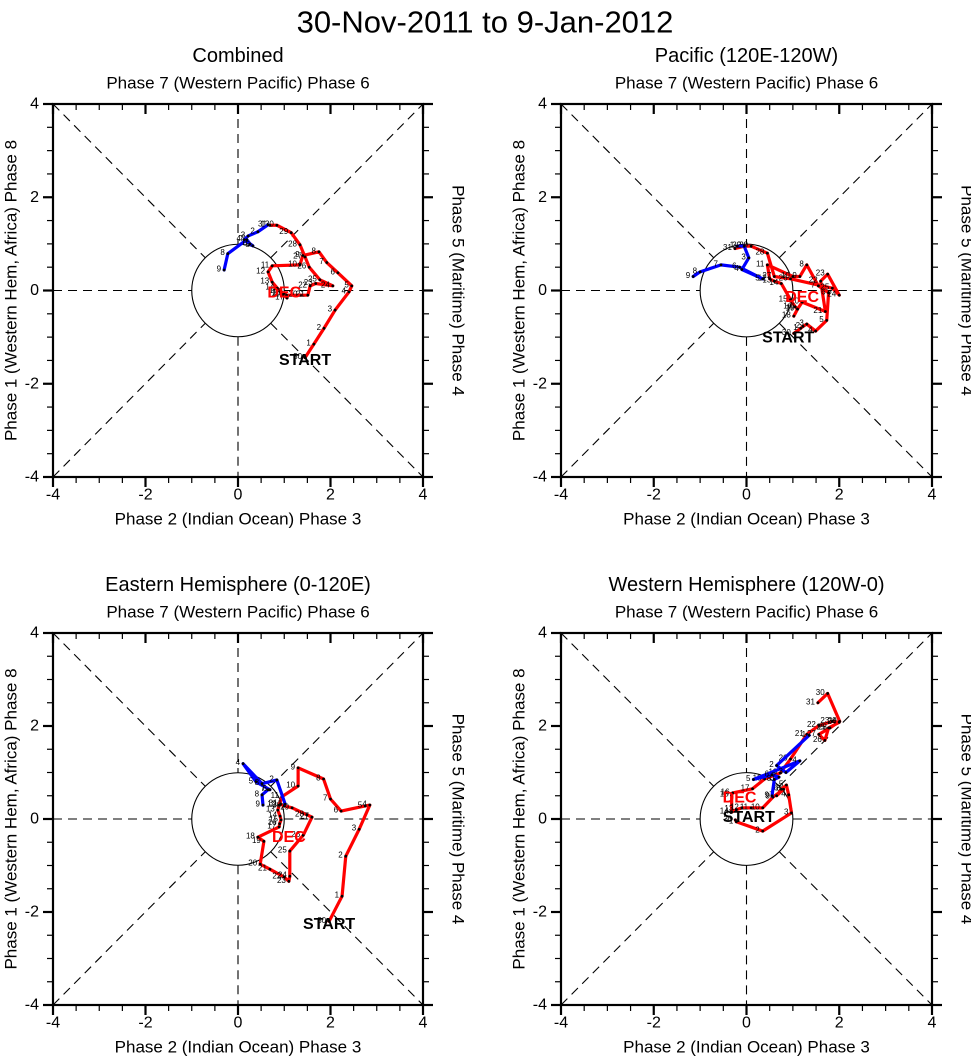  I want to click on day-label: 25, so click(821, 726).